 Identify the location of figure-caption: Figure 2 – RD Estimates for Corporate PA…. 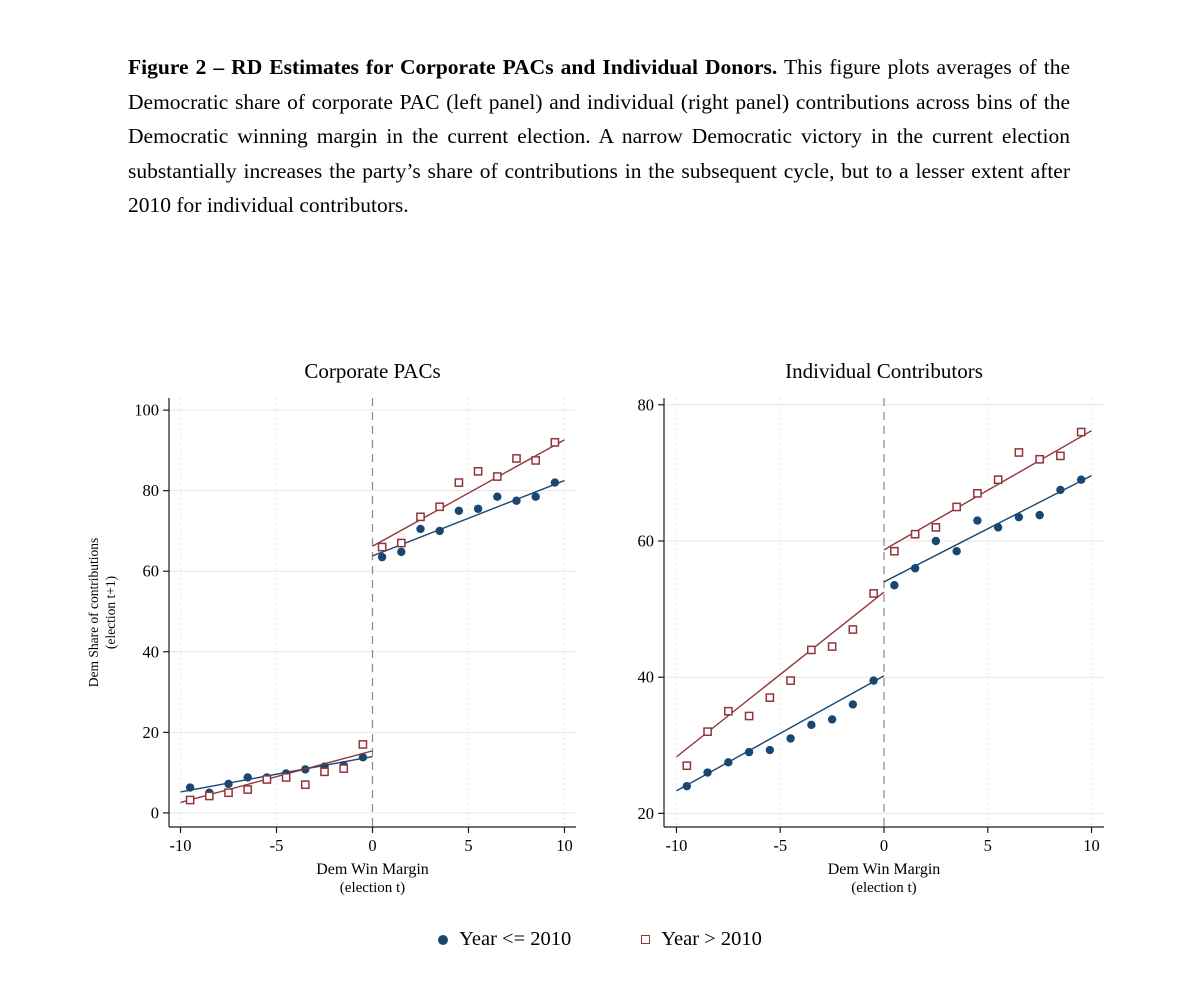
(599, 136).